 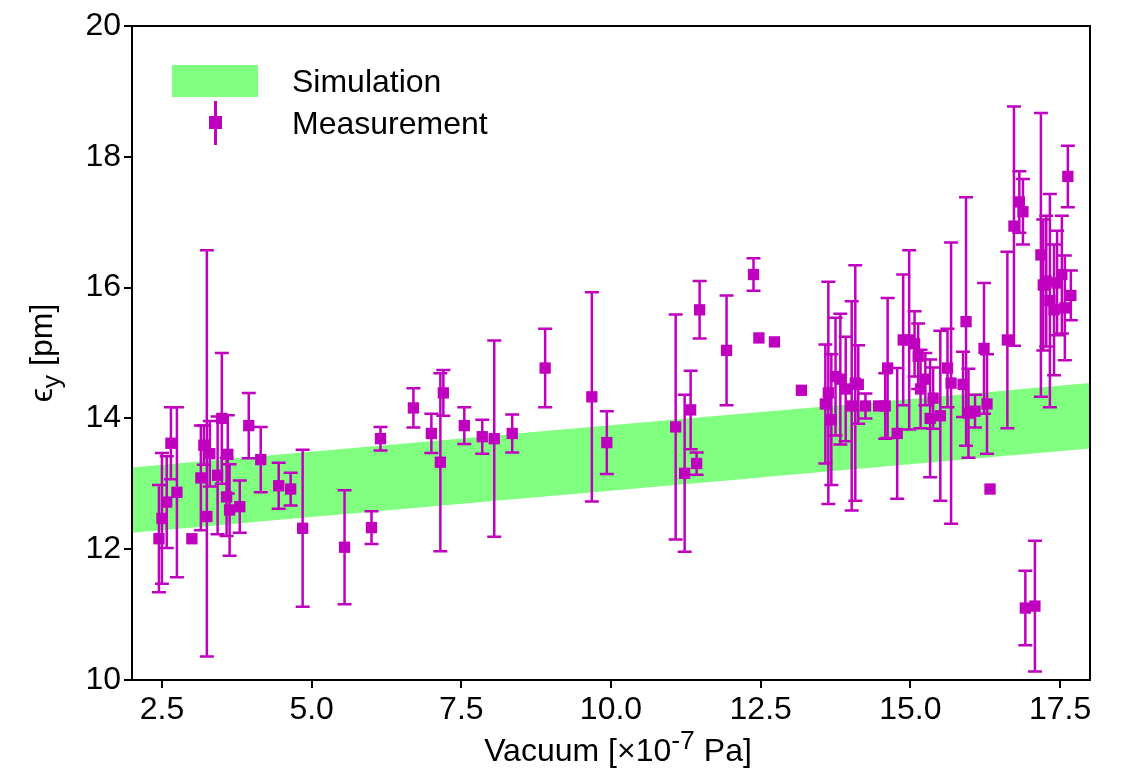 I want to click on y-tick-label: 14, so click(x=103, y=416).